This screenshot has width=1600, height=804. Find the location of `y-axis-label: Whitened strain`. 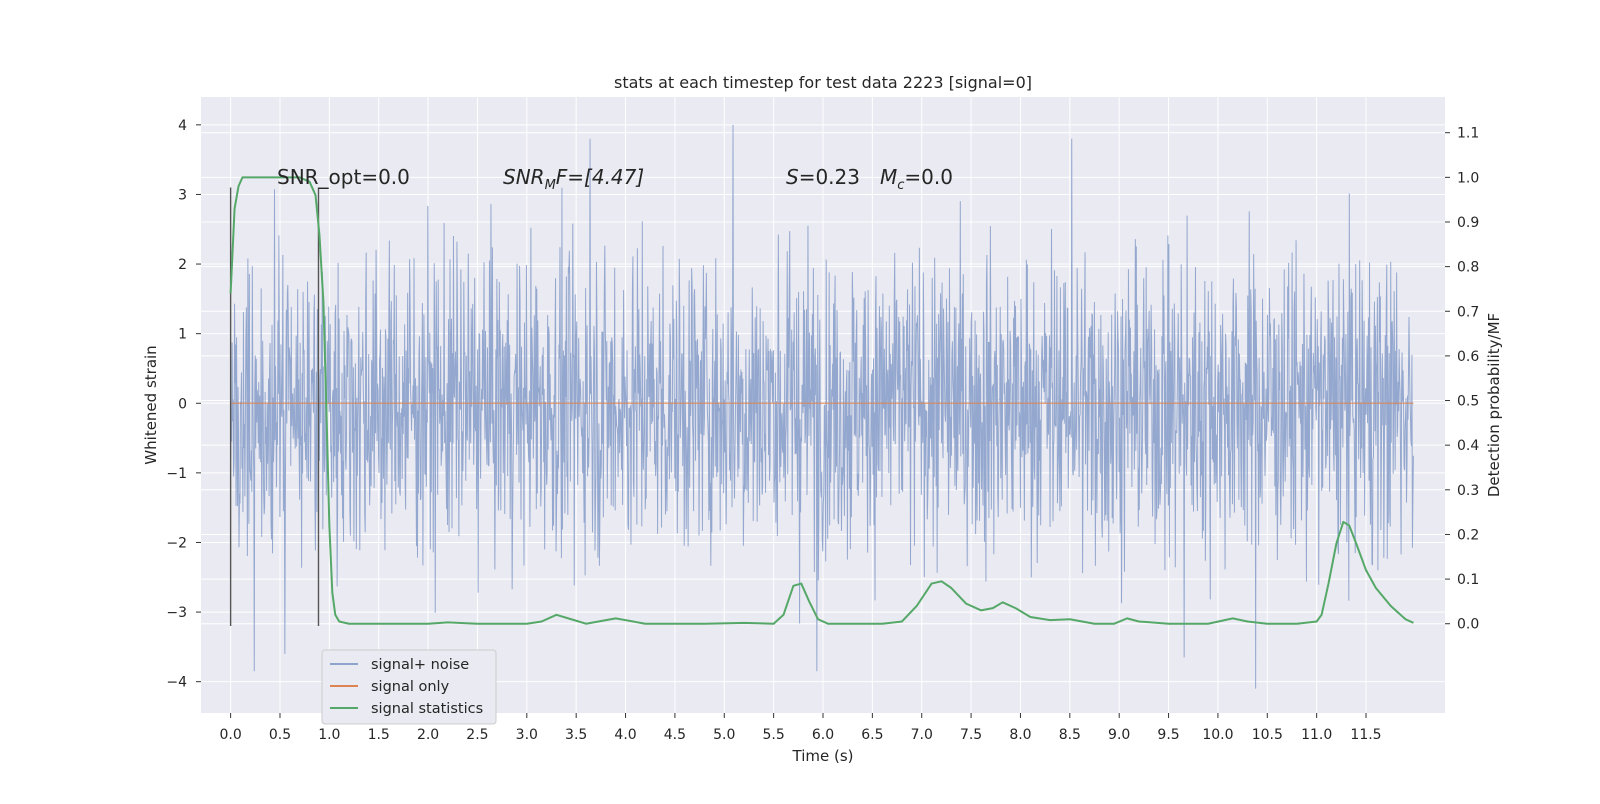

y-axis-label: Whitened strain is located at coordinates (151, 404).